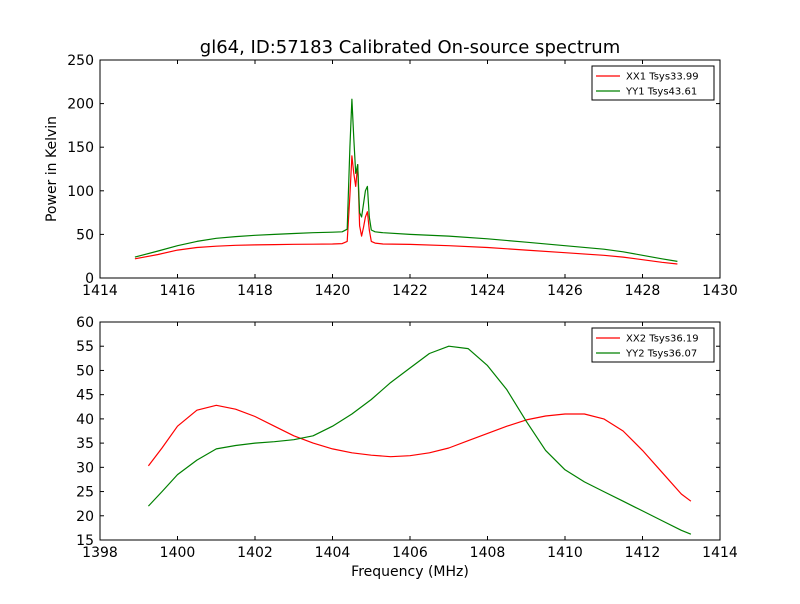 The height and width of the screenshot is (604, 800). I want to click on top-xtick-label: 1418, so click(255, 291).